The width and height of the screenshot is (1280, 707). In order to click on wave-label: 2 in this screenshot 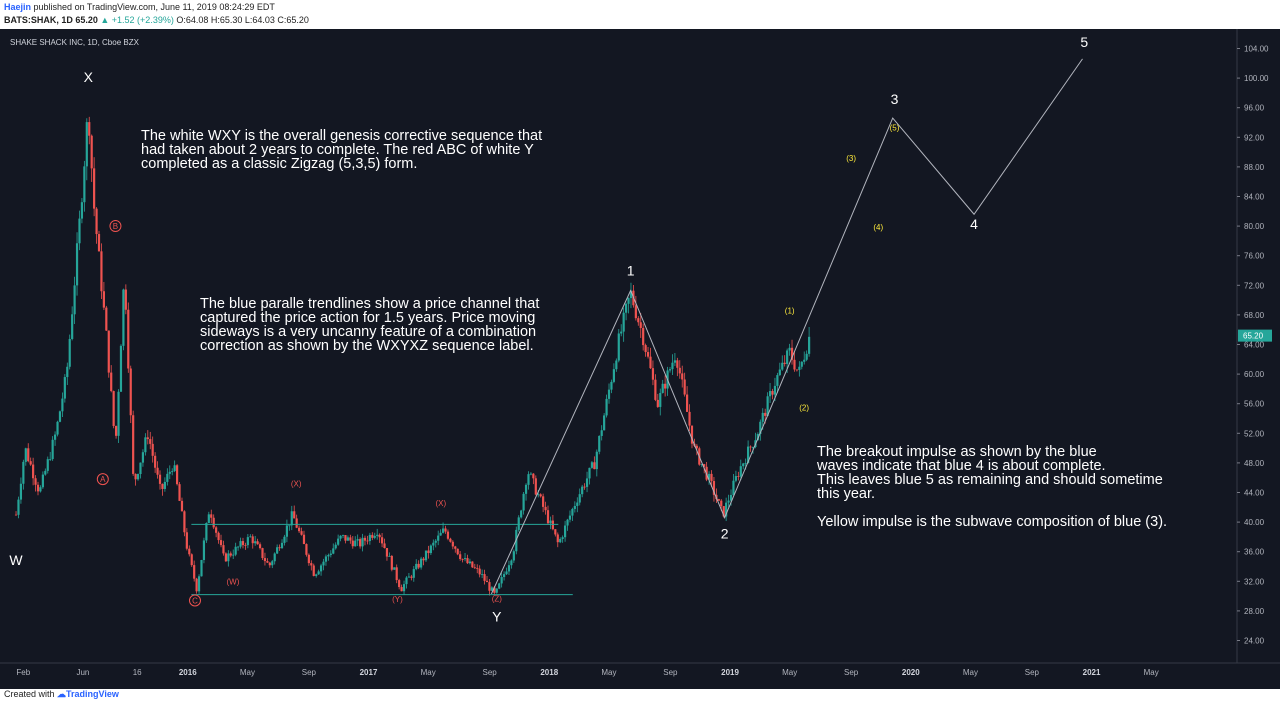, I will do `click(725, 533)`.